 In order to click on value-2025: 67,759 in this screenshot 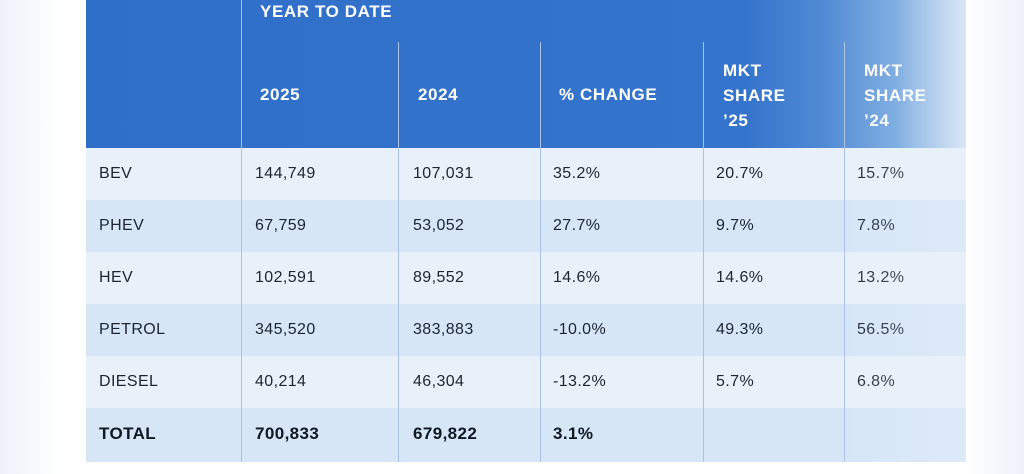, I will do `click(281, 225)`.